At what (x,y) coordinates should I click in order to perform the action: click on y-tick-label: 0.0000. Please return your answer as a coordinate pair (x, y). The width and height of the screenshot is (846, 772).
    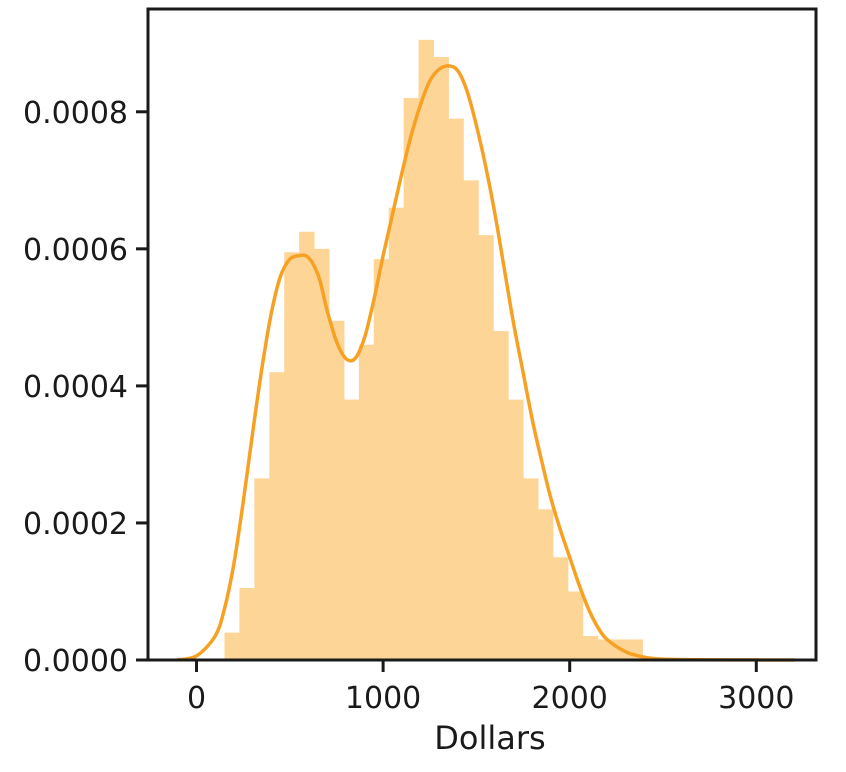
    Looking at the image, I should click on (75, 661).